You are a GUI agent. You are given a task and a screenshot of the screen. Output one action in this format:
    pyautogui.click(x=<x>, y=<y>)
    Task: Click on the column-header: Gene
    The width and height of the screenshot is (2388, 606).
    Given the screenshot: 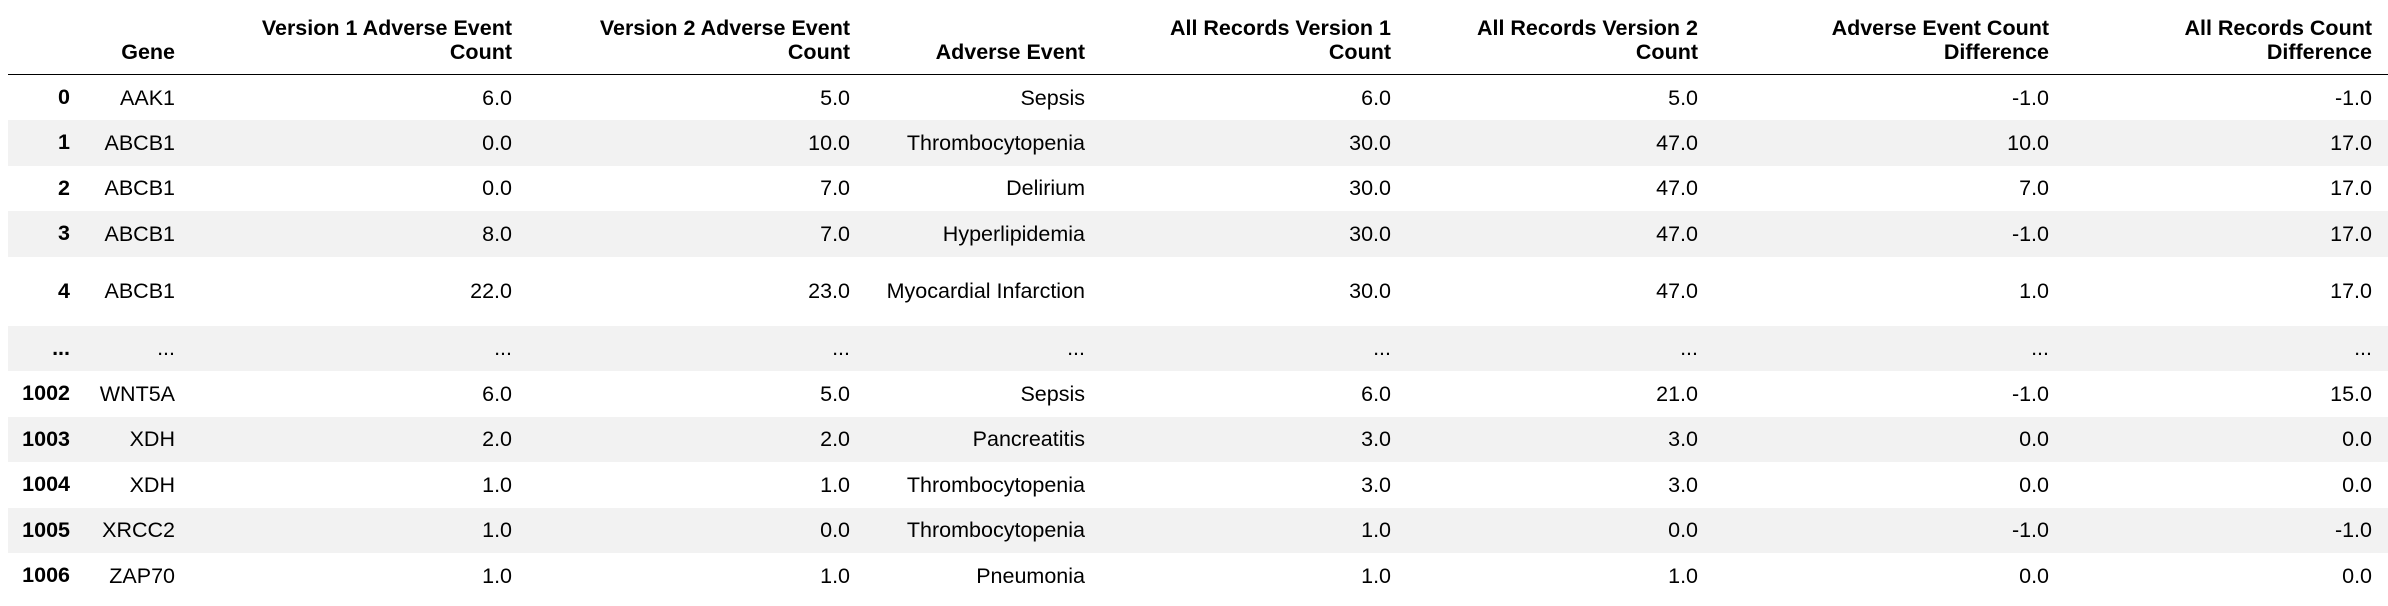 What is the action you would take?
    pyautogui.click(x=138, y=37)
    